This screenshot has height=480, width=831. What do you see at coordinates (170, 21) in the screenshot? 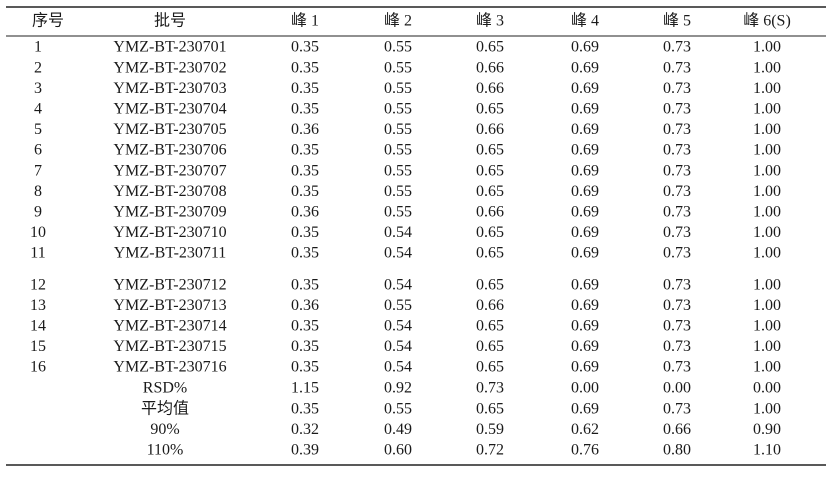
I see `header-cell: 批号` at bounding box center [170, 21].